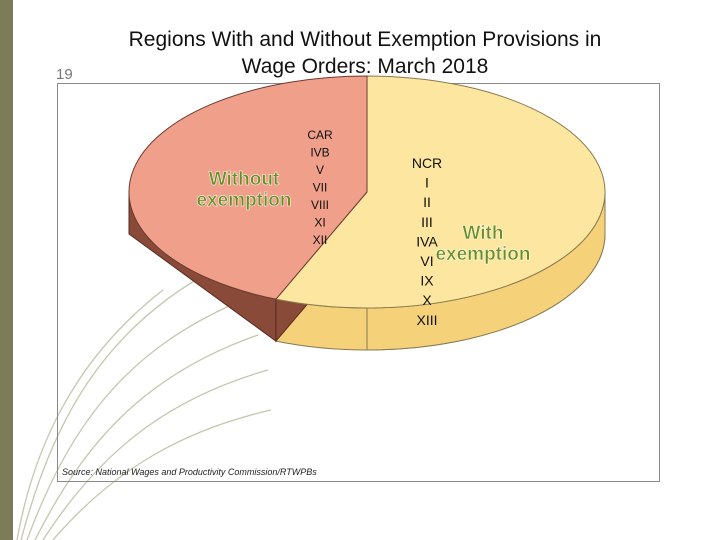  I want to click on without-region: V, so click(320, 170).